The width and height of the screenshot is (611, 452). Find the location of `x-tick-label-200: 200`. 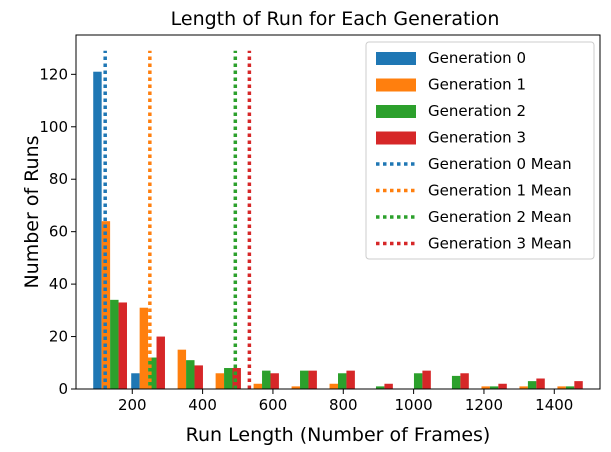

x-tick-label-200: 200 is located at coordinates (132, 405).